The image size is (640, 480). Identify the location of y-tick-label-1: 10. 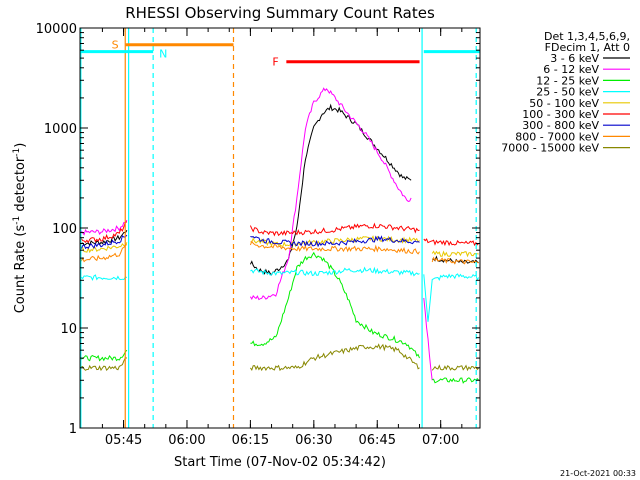
(68, 329).